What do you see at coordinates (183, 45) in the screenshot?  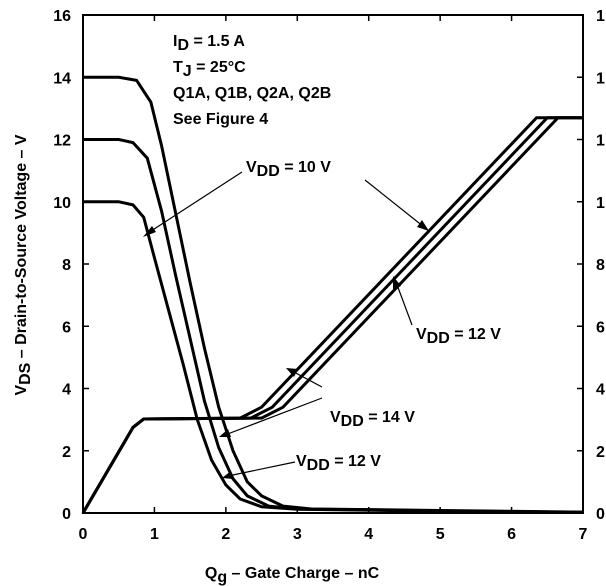 I see `info-text-sub: D` at bounding box center [183, 45].